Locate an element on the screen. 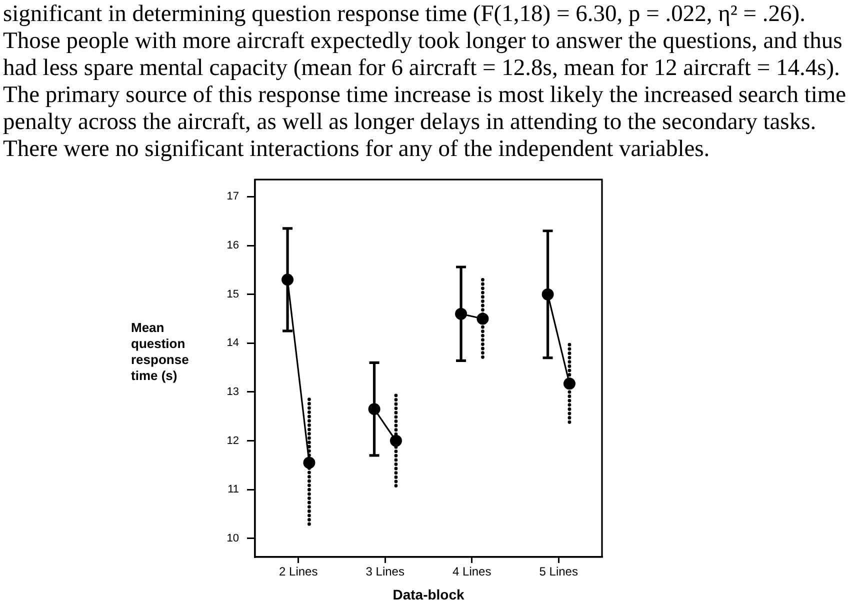 The image size is (850, 608). text: The primary source of this response time increase is most likely the increased search time is located at coordinates (424, 95).